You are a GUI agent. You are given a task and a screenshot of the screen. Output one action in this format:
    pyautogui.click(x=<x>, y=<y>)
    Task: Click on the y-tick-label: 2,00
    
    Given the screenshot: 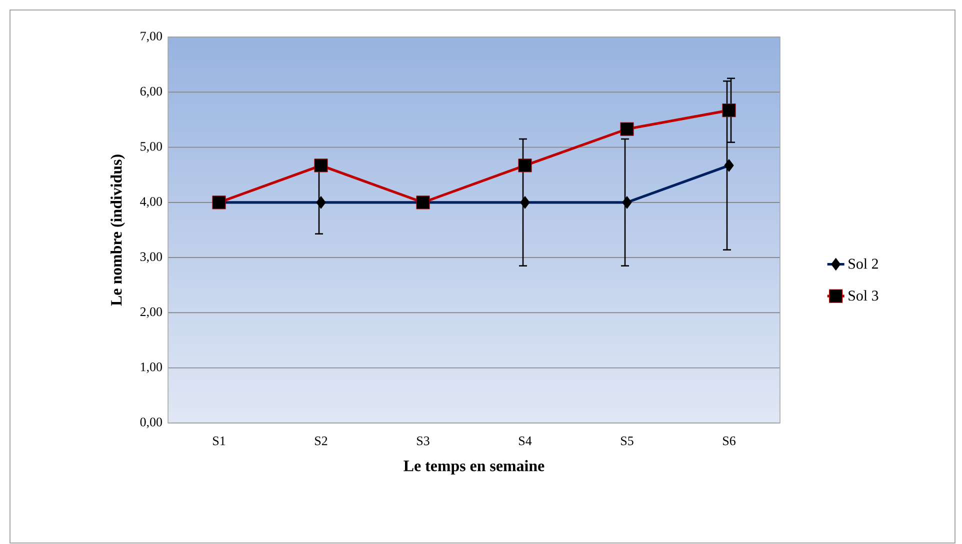 What is the action you would take?
    pyautogui.click(x=151, y=312)
    